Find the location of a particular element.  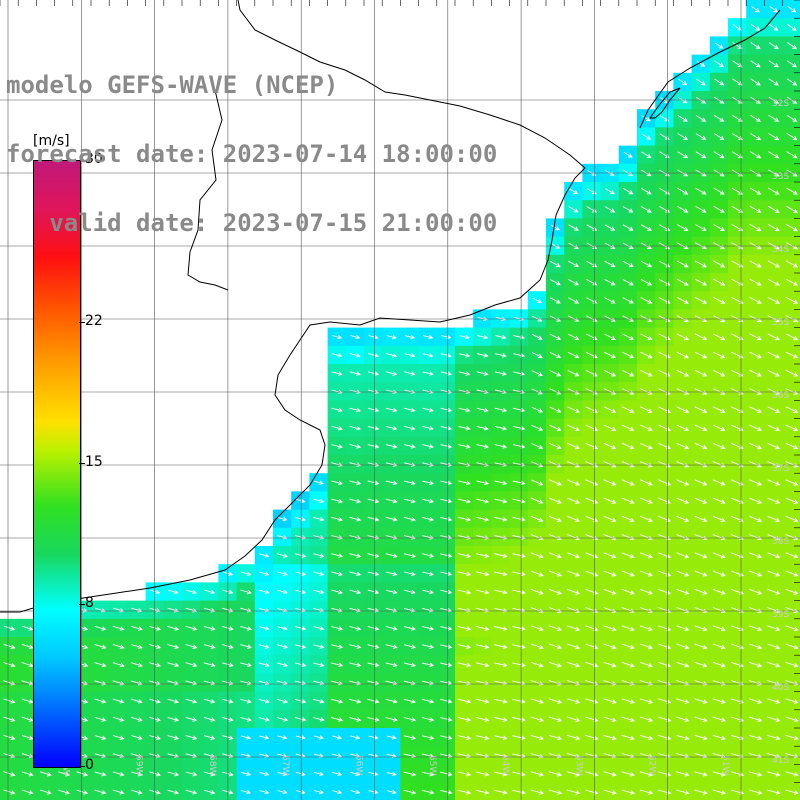

colorbar-tick-label: 8 is located at coordinates (89, 603).